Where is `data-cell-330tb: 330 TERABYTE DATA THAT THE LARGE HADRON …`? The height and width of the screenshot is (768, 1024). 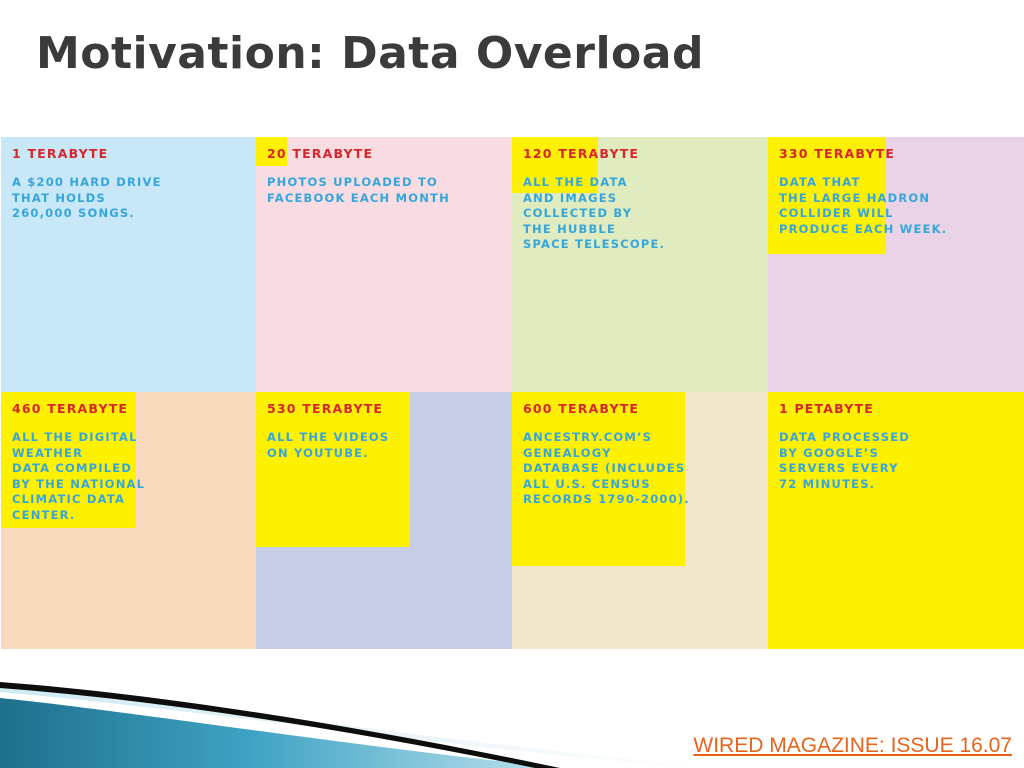
data-cell-330tb: 330 TERABYTE DATA THAT THE LARGE HADRON … is located at coordinates (896, 264).